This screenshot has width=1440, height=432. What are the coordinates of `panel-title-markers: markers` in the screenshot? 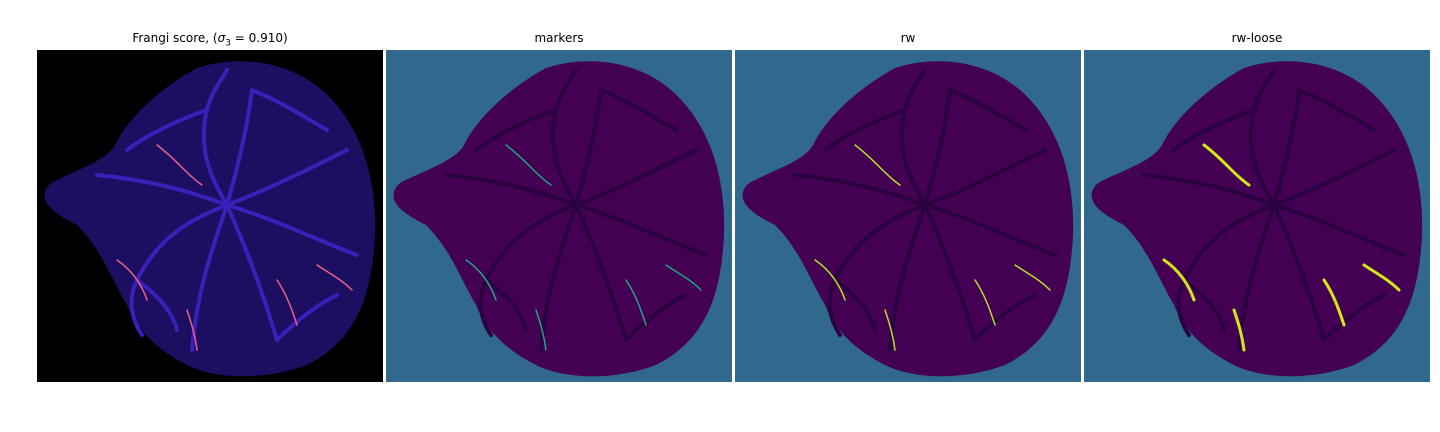 It's located at (559, 38).